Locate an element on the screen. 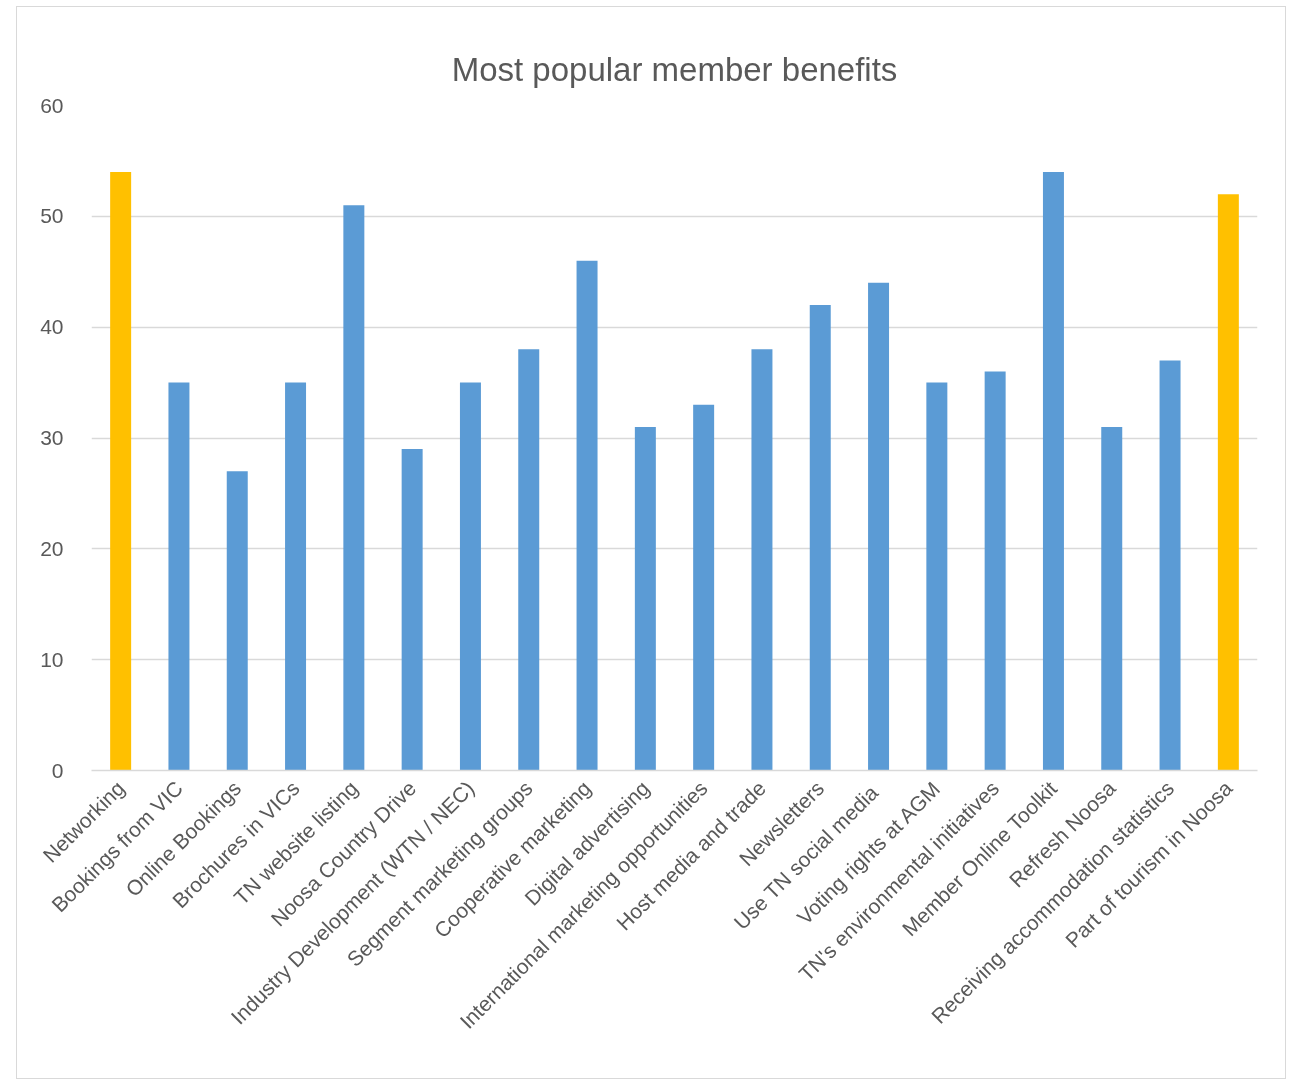 The height and width of the screenshot is (1079, 1290). y-tick-label: 40 is located at coordinates (52, 327).